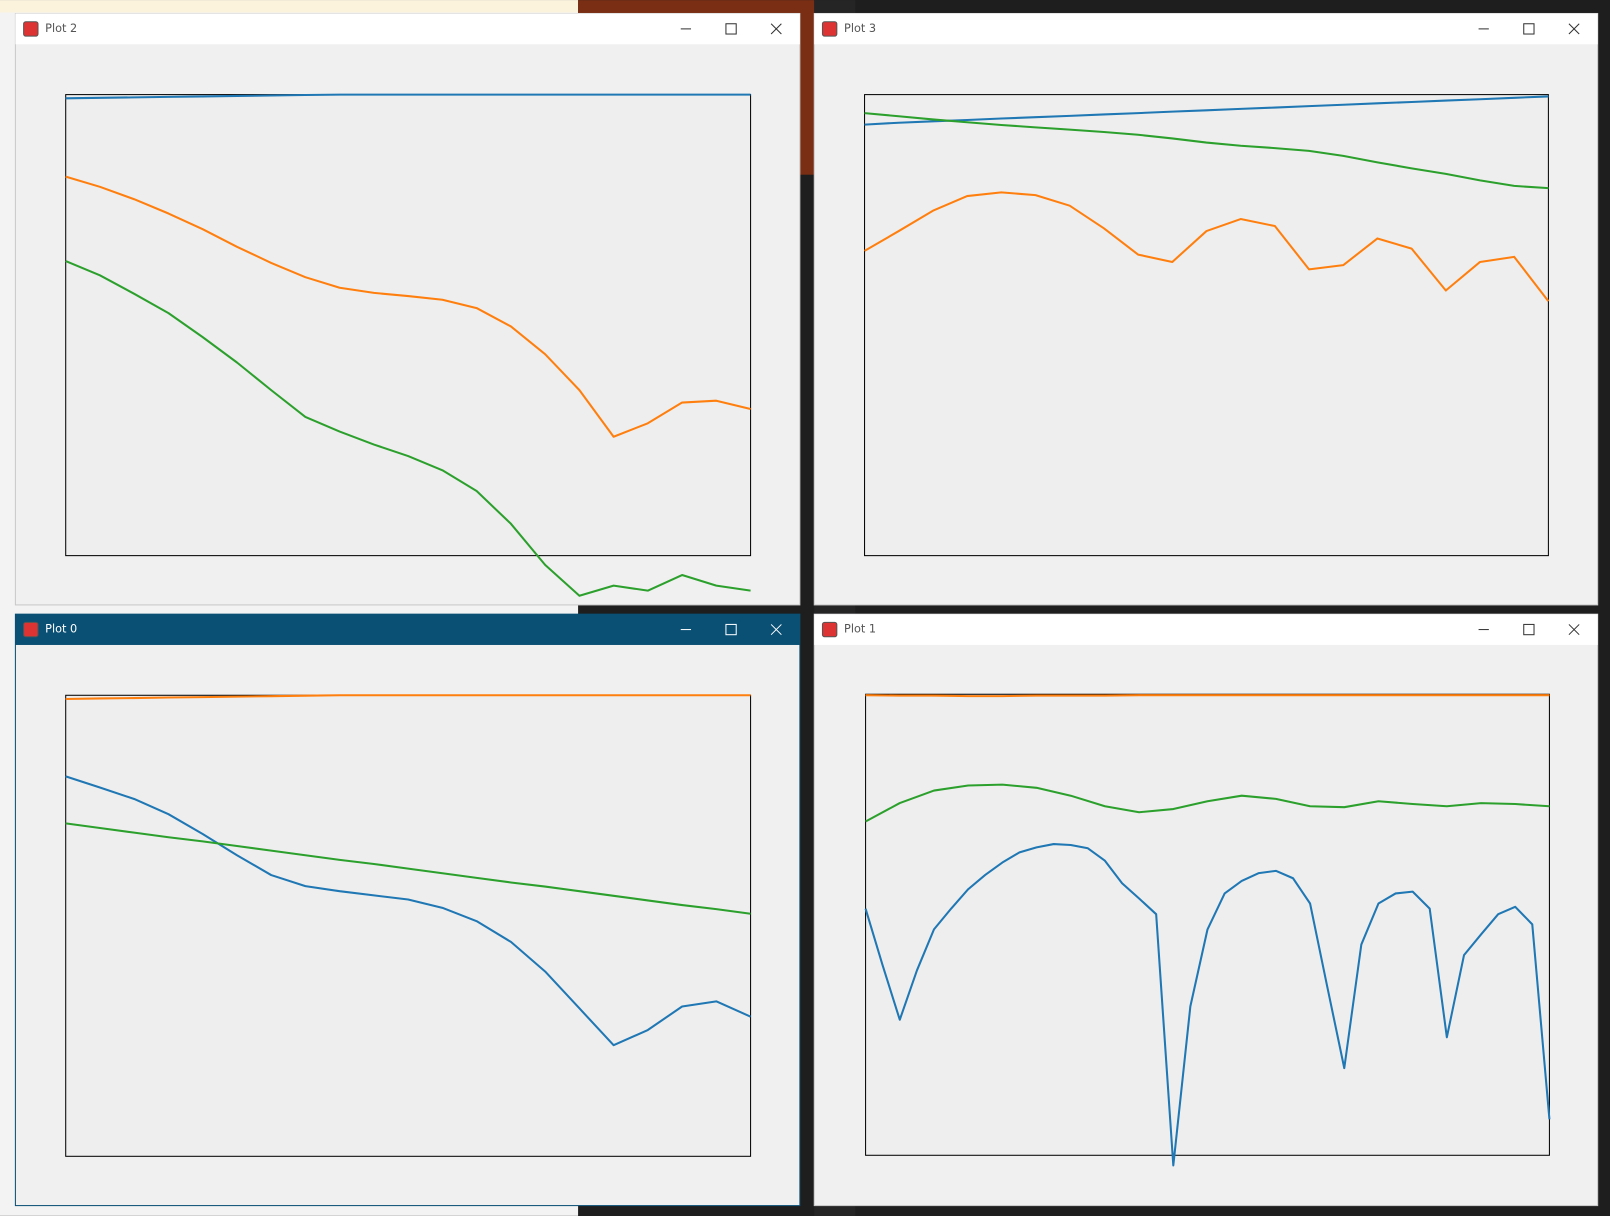 Image resolution: width=1610 pixels, height=1216 pixels. I want to click on background-strip, so click(289, 6).